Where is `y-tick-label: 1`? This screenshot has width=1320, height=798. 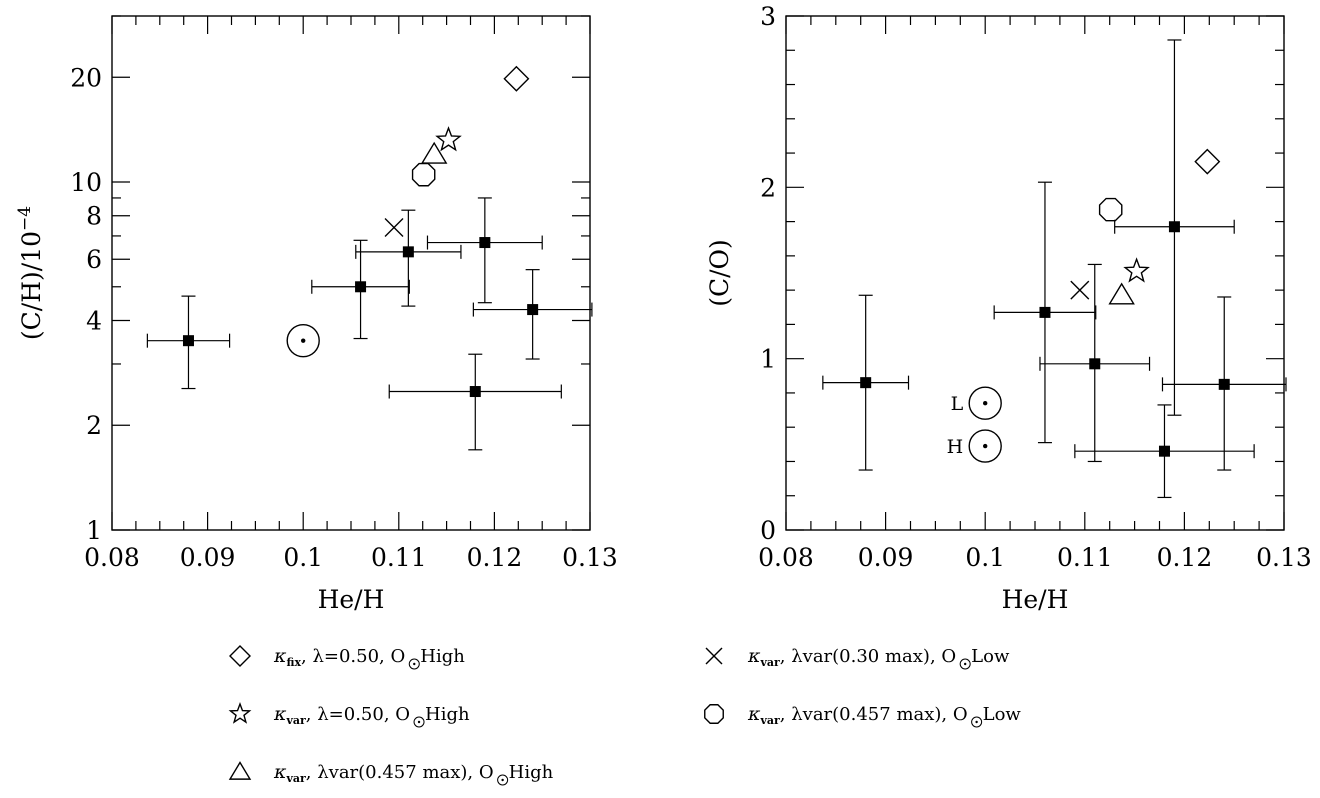 y-tick-label: 1 is located at coordinates (94, 530).